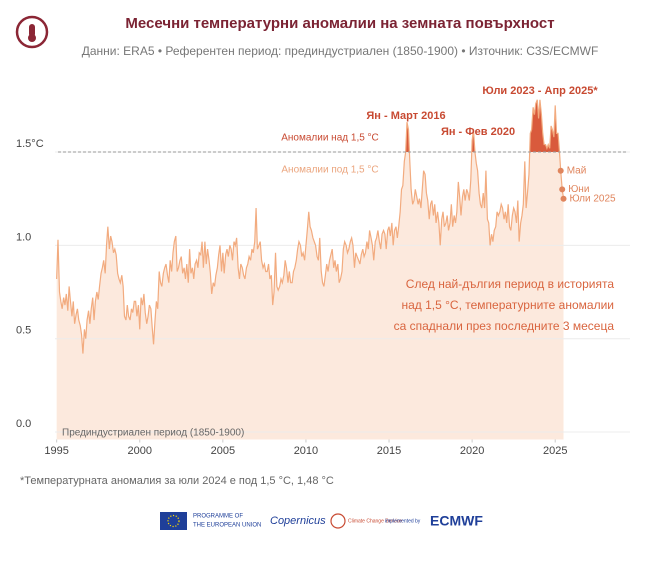 The width and height of the screenshot is (646, 563). I want to click on end-label: Юли 2025, so click(593, 198).